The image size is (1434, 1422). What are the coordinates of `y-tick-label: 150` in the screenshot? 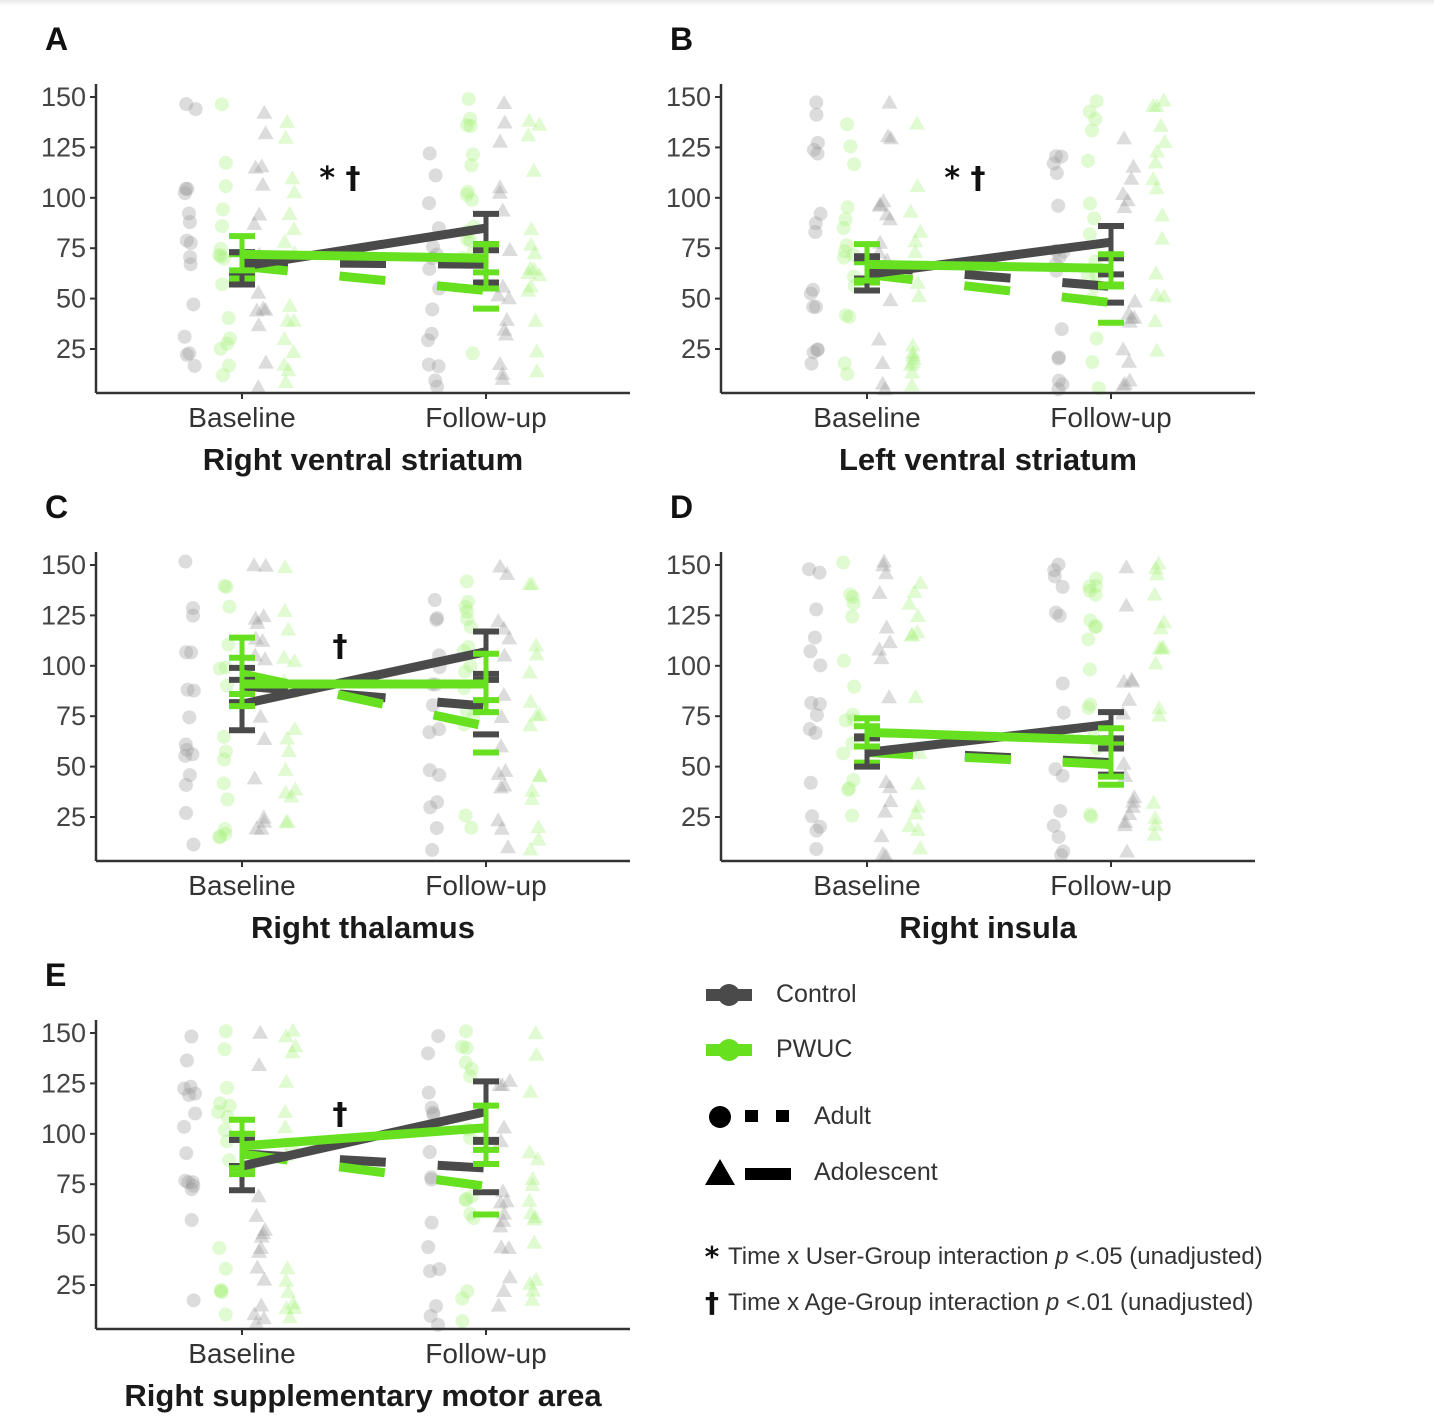 It's located at (688, 97).